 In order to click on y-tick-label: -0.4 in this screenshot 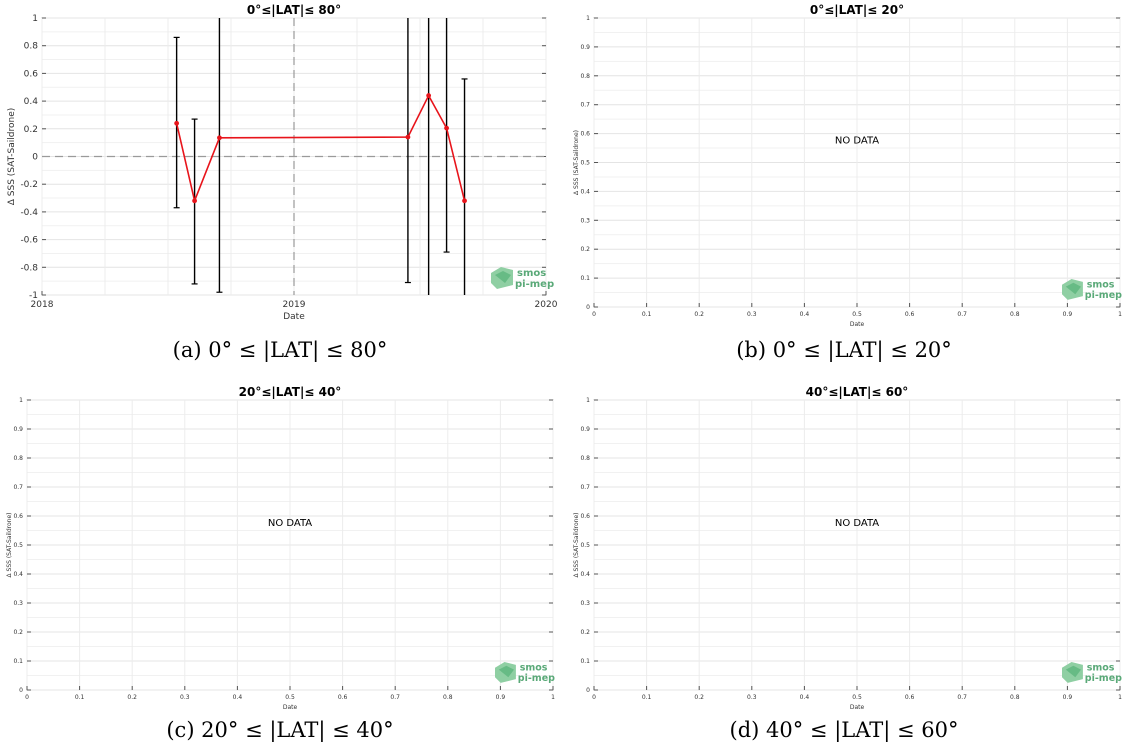, I will do `click(29, 213)`.